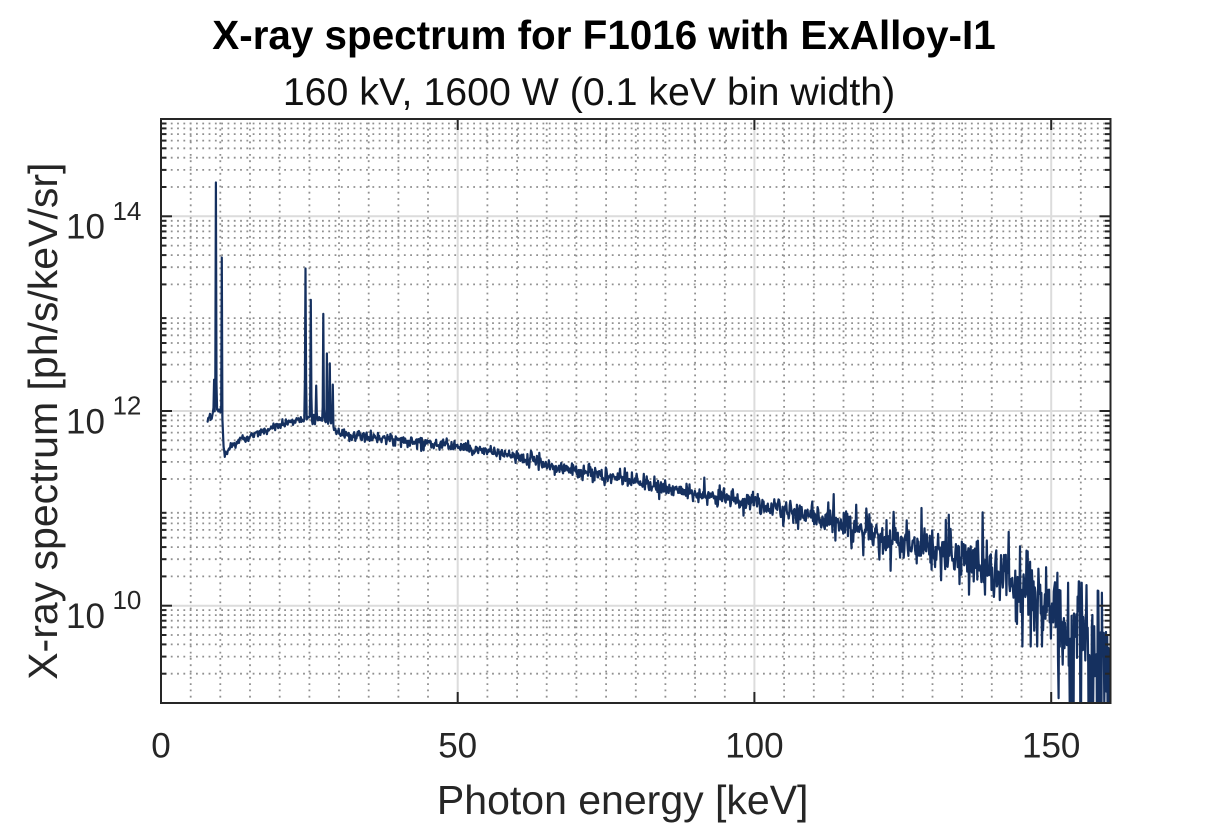  Describe the element at coordinates (589, 92) in the screenshot. I see `svg-text:160 kV, 1600 W (0.1 keV bin wi: 160 kV, 1600 W (0.1 keV bin width)` at that location.